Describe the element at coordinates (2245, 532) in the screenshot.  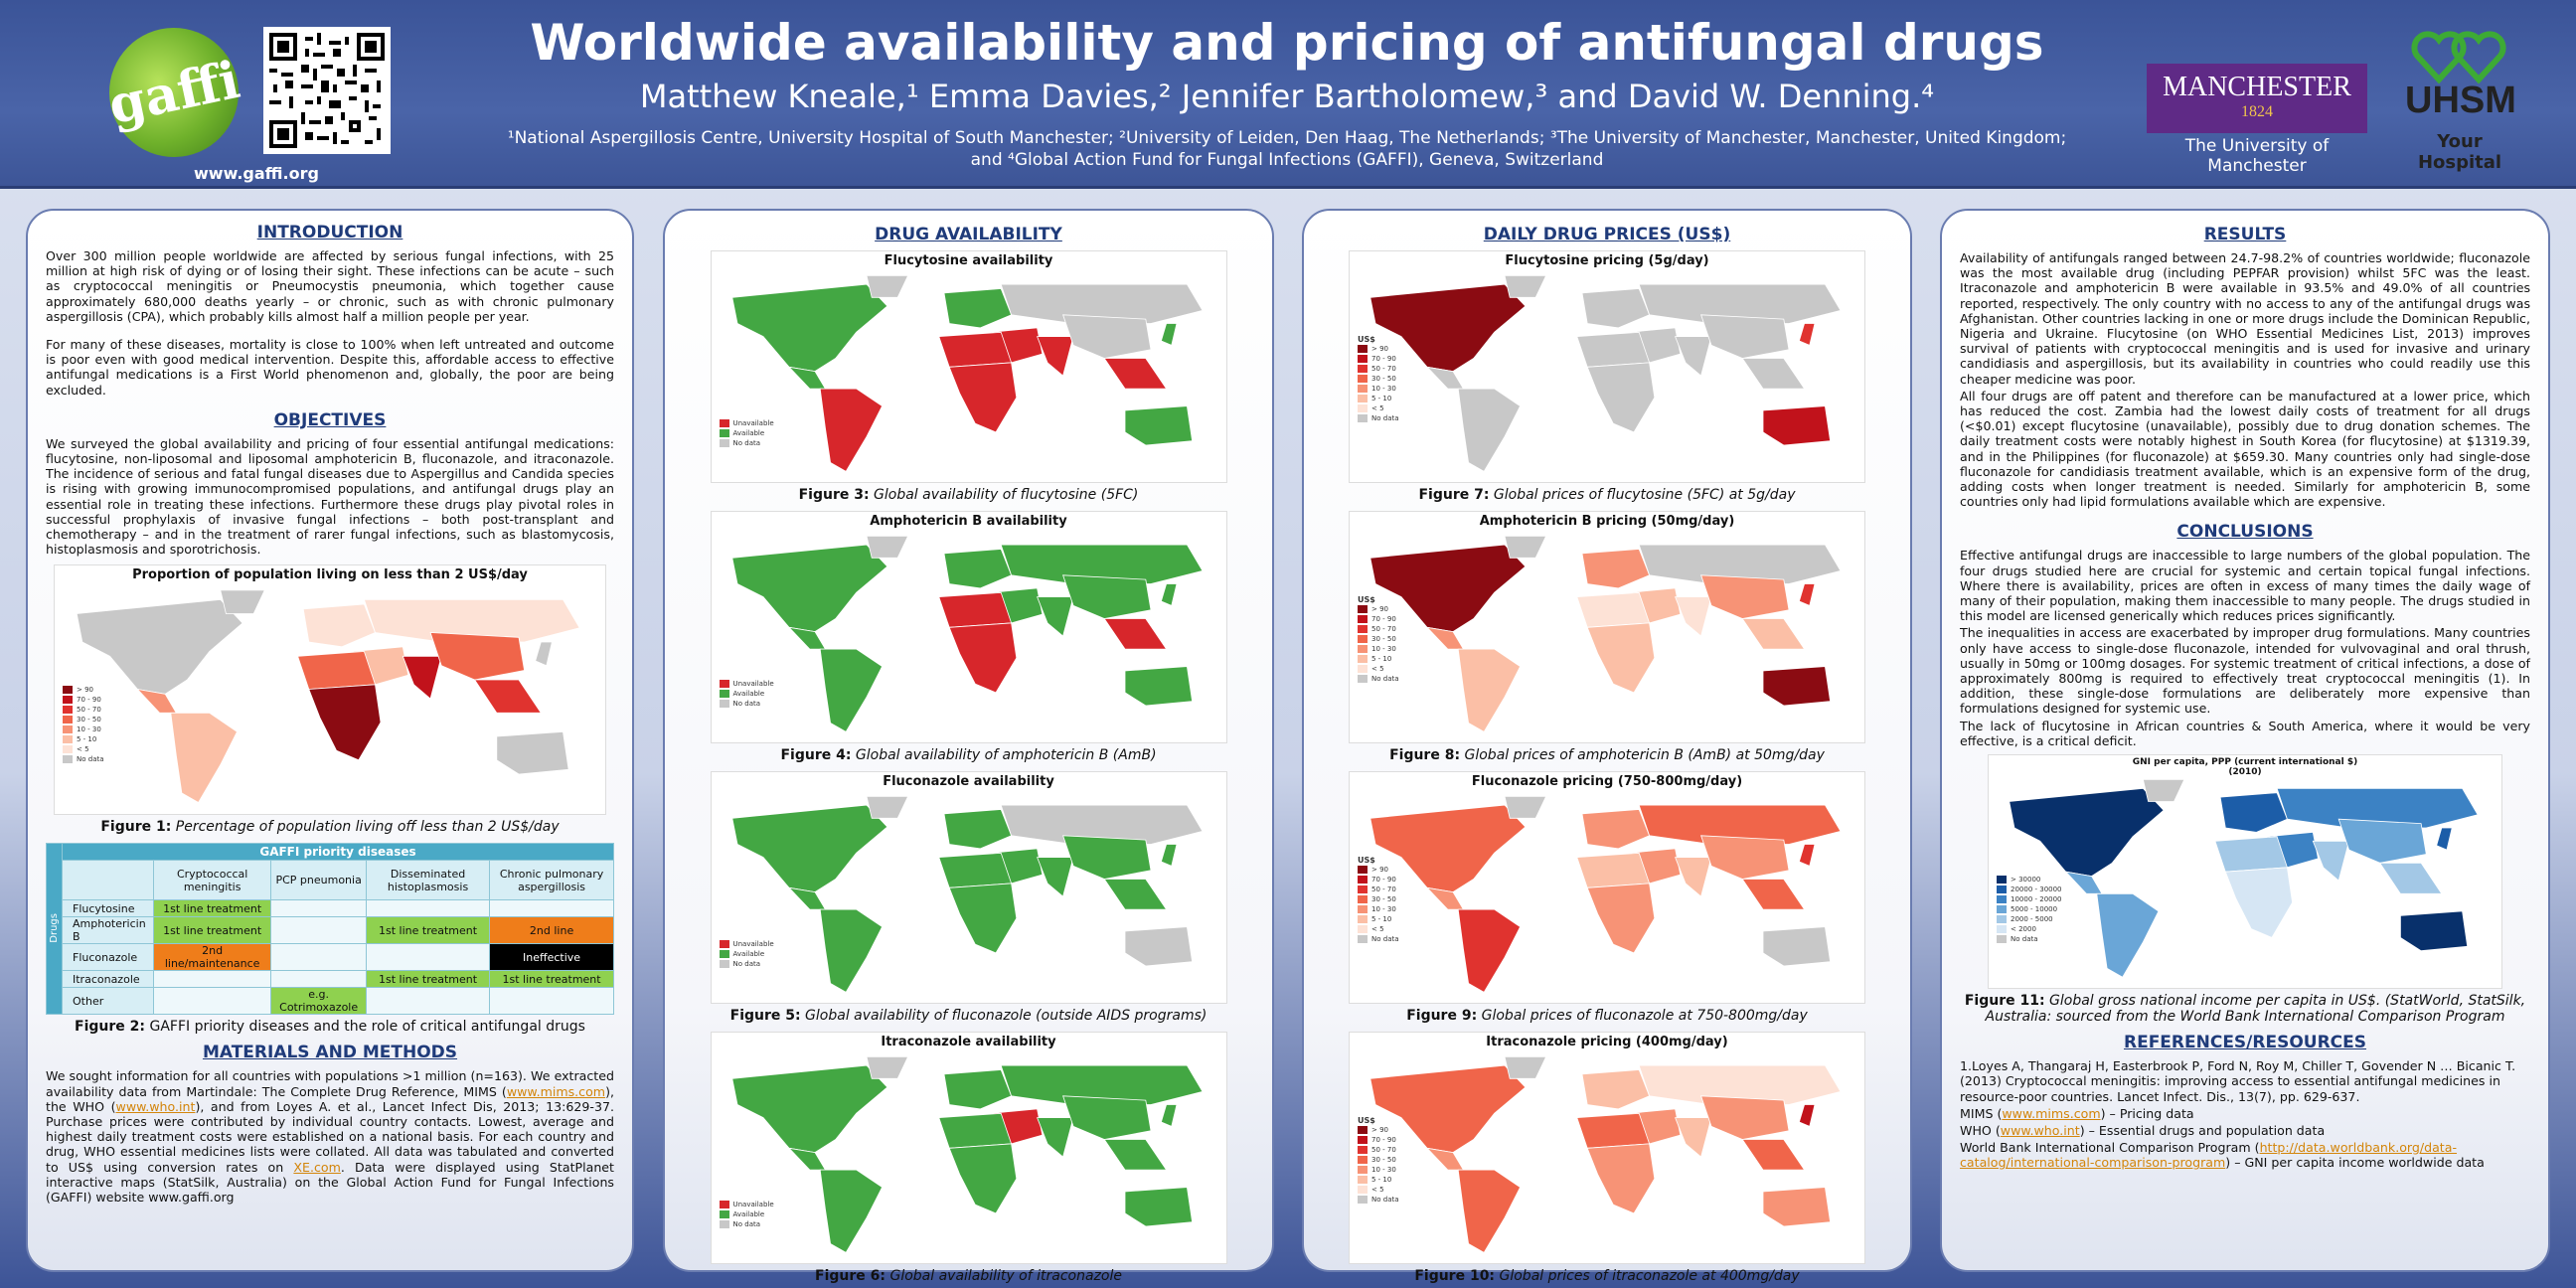
I see `conclusions-heading: CONCLUSIONS` at that location.